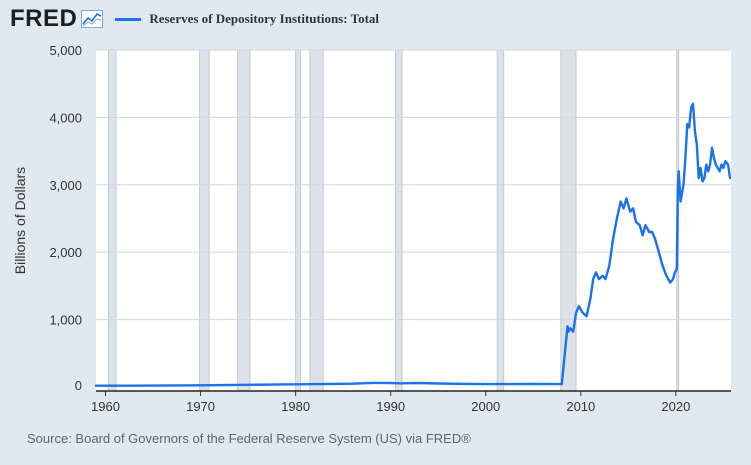 This screenshot has height=465, width=751. What do you see at coordinates (20, 220) in the screenshot?
I see `y-axis-label: Billions of Dollars` at bounding box center [20, 220].